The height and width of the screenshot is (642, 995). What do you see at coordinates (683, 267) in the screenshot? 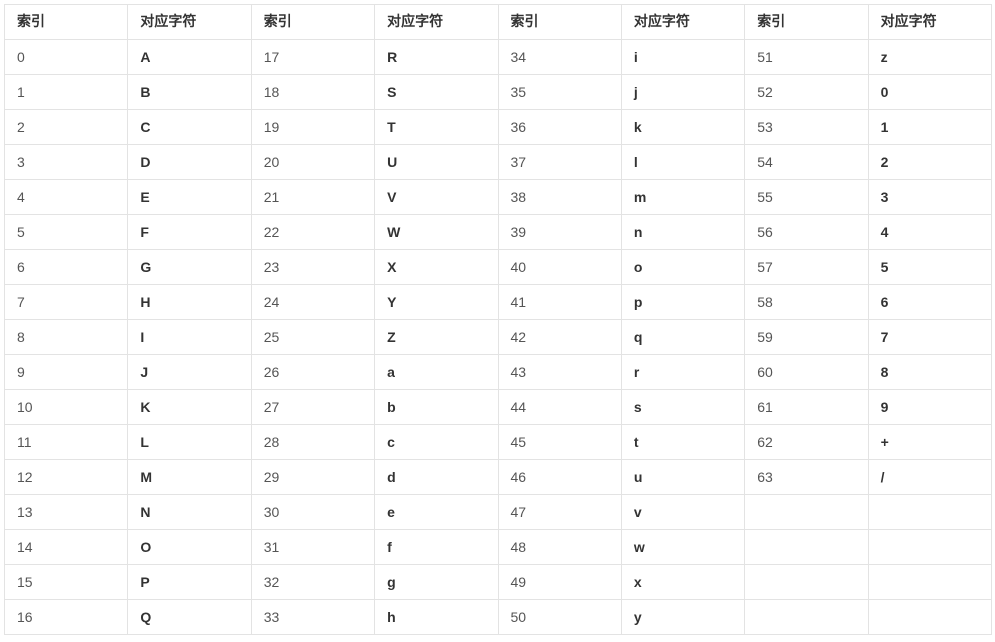
I see `char-cell: o` at bounding box center [683, 267].